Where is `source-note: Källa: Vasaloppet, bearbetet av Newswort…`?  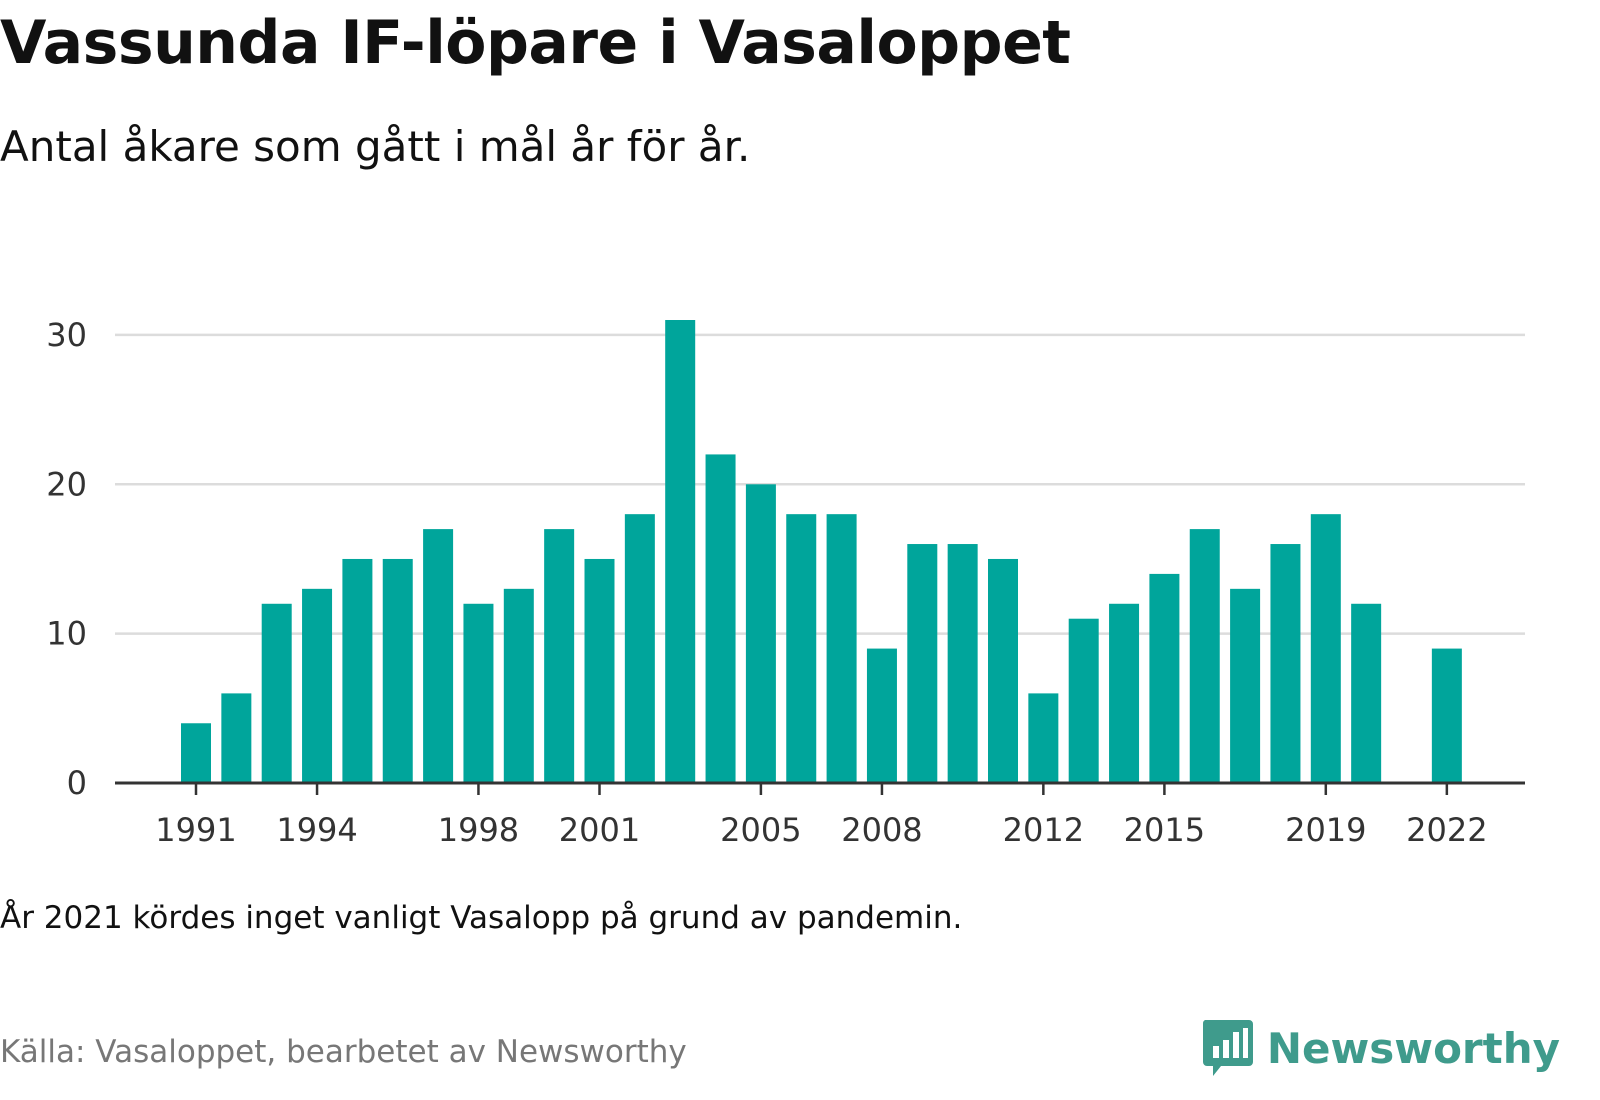 source-note: Källa: Vasaloppet, bearbetet av Newswort… is located at coordinates (343, 1052).